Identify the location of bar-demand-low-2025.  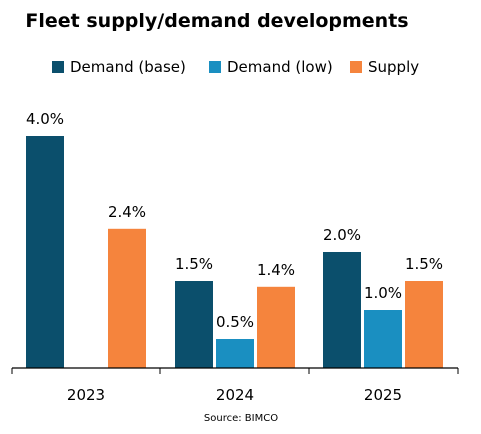
(383, 339).